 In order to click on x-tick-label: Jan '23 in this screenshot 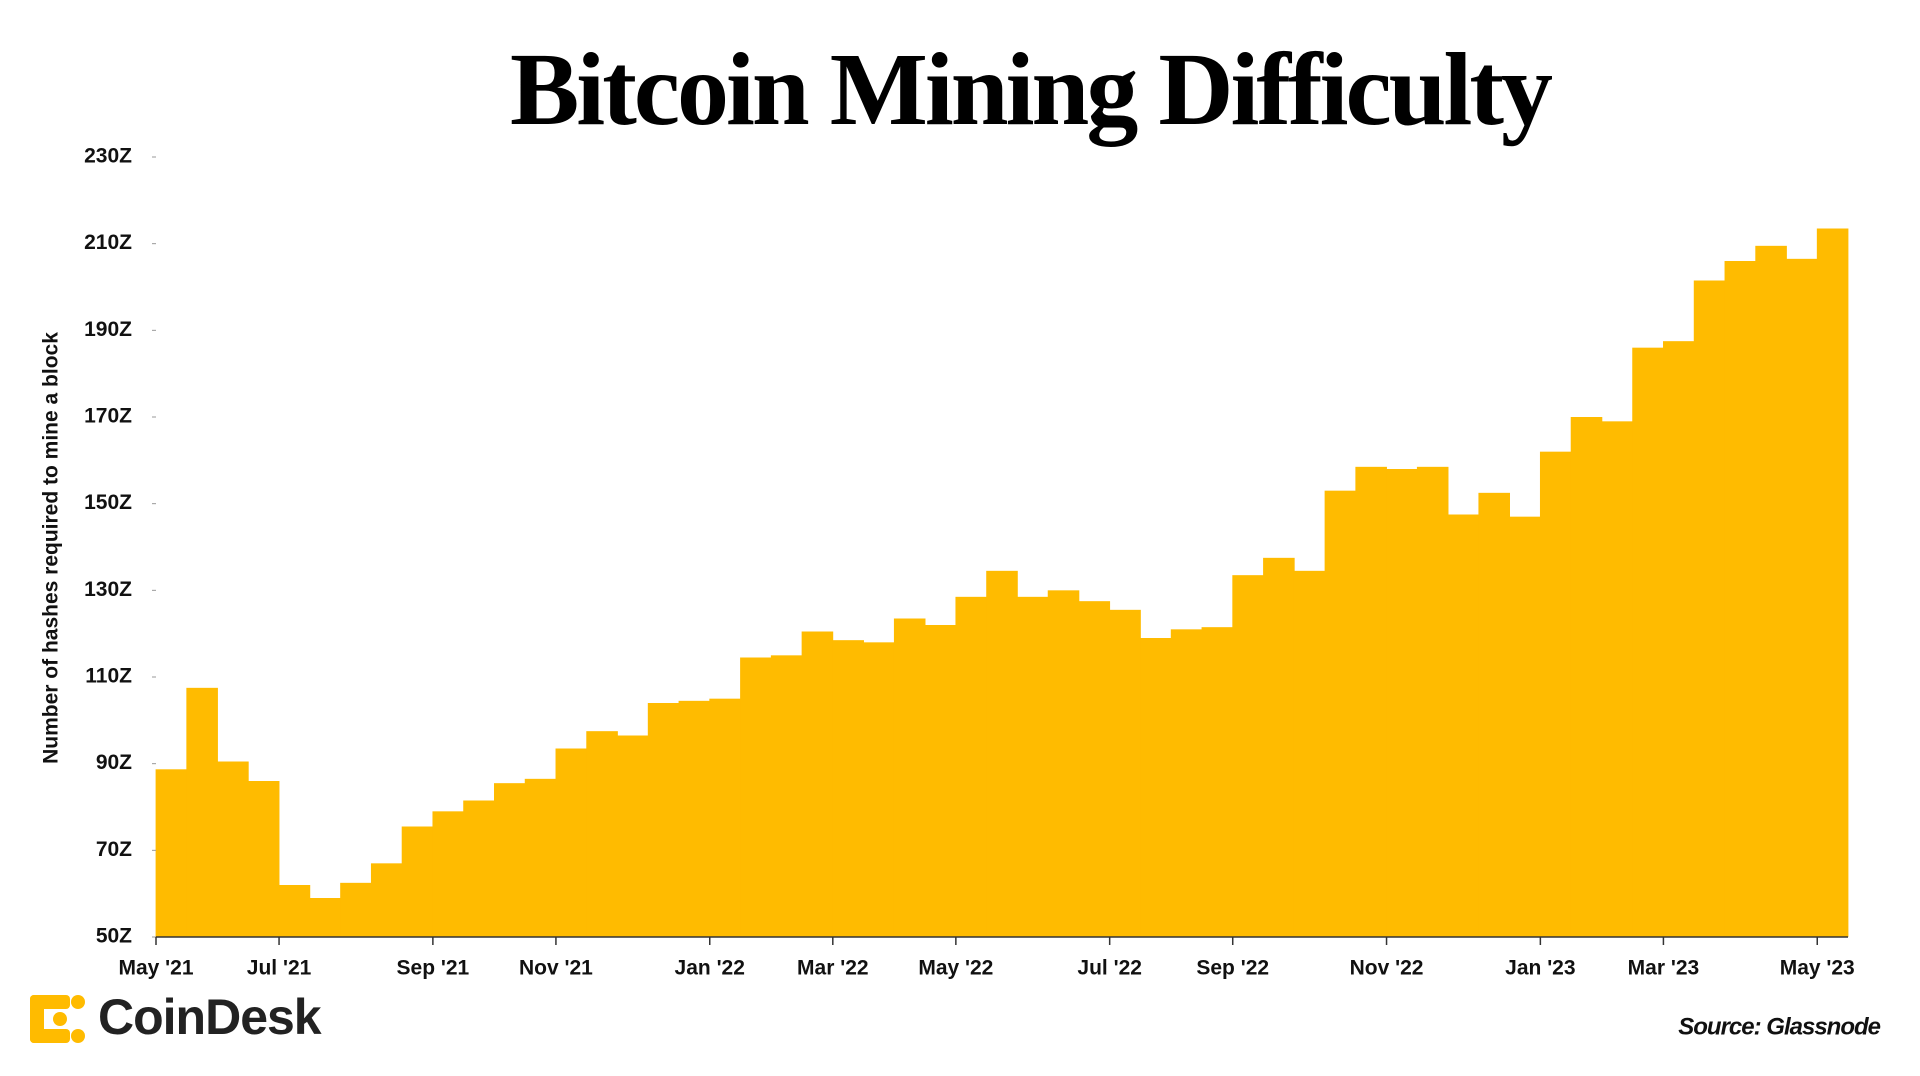, I will do `click(1540, 968)`.